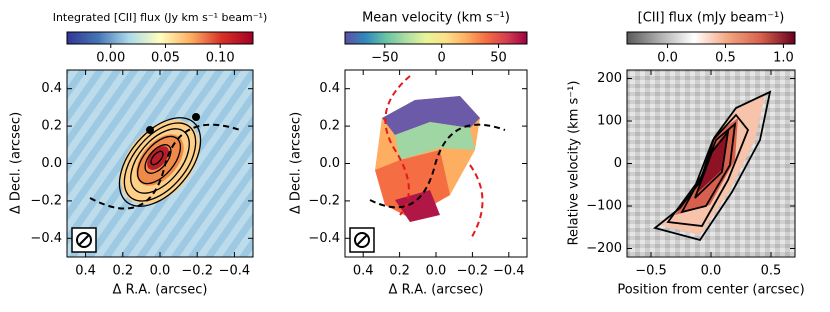 The width and height of the screenshot is (830, 312). Describe the element at coordinates (436, 18) in the screenshot. I see `colorbar-label: Mean velocity (km s⁻¹)` at that location.